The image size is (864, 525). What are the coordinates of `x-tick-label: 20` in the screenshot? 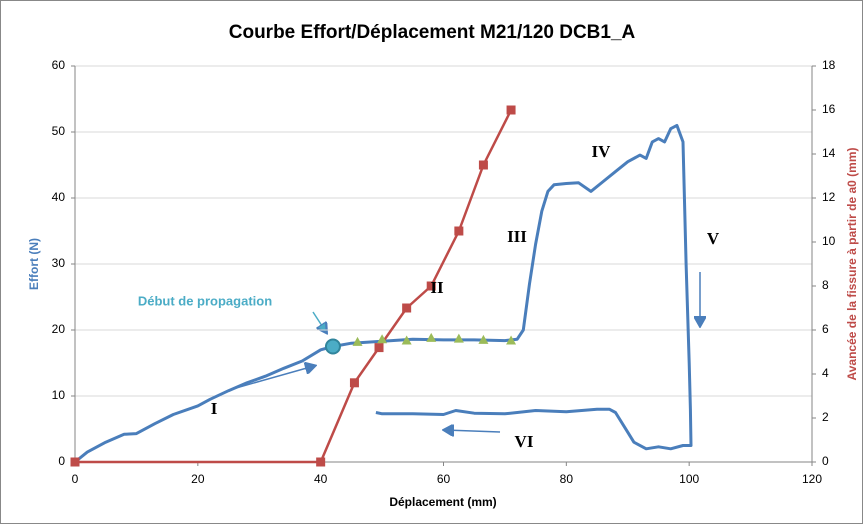 It's located at (198, 479).